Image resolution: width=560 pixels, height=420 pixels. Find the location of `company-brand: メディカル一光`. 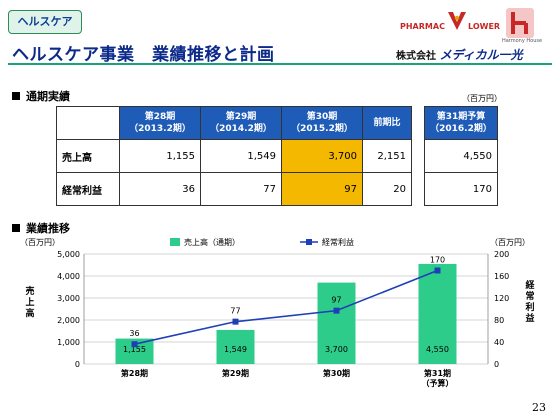

company-brand: メディカル一光 is located at coordinates (481, 55).